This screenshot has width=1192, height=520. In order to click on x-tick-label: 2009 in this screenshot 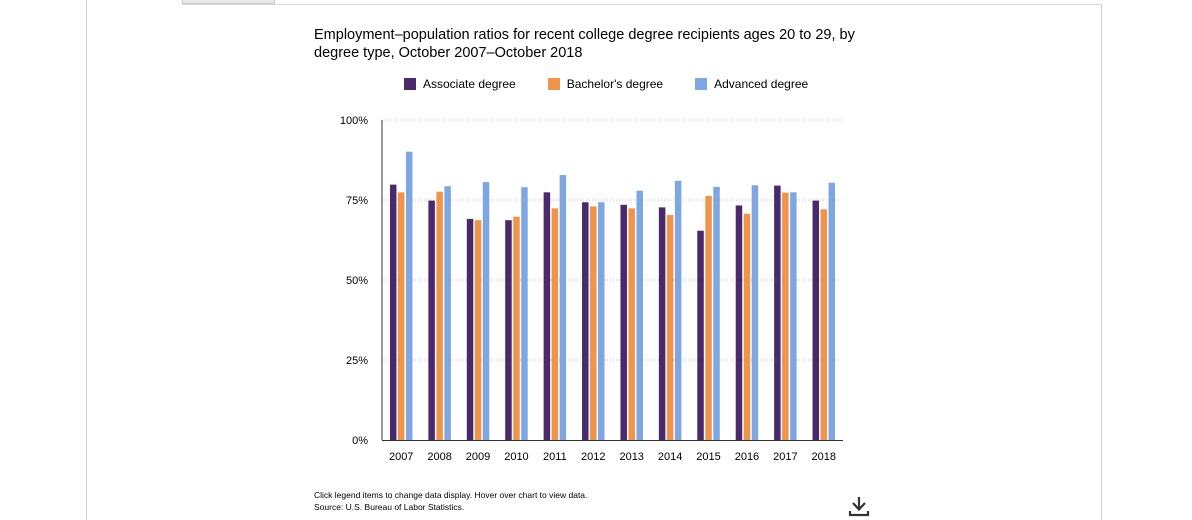, I will do `click(478, 457)`.